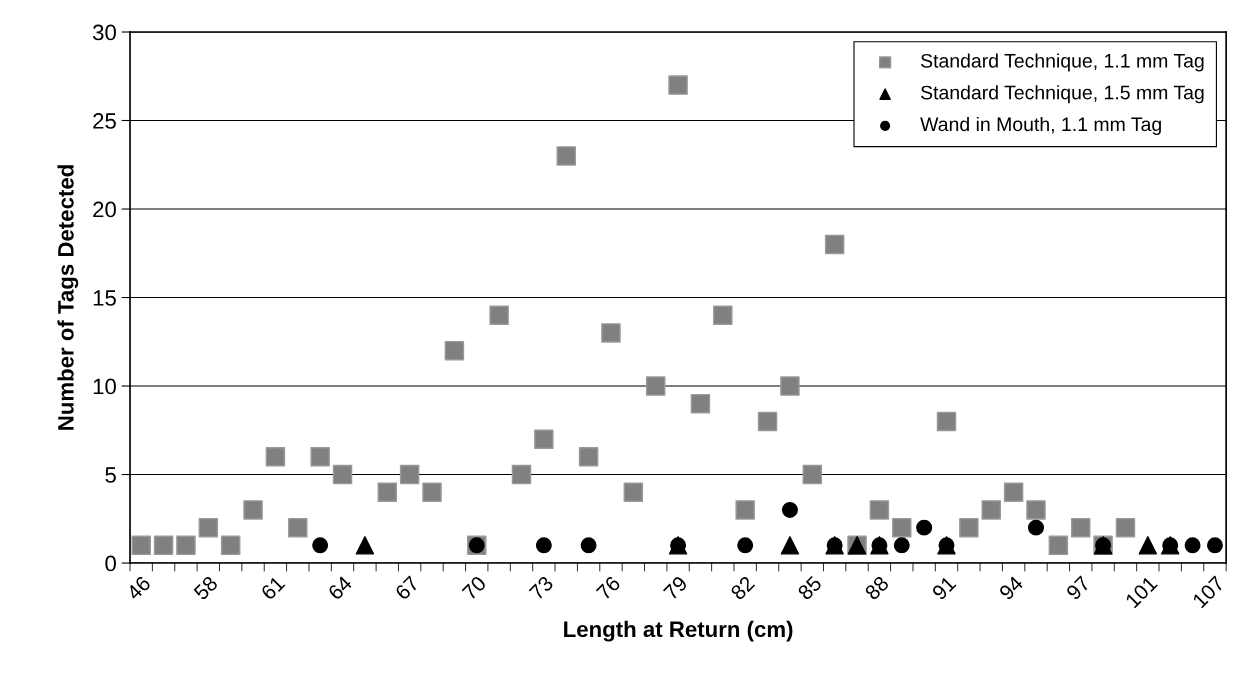  What do you see at coordinates (877, 588) in the screenshot?
I see `x-tick-label: 88` at bounding box center [877, 588].